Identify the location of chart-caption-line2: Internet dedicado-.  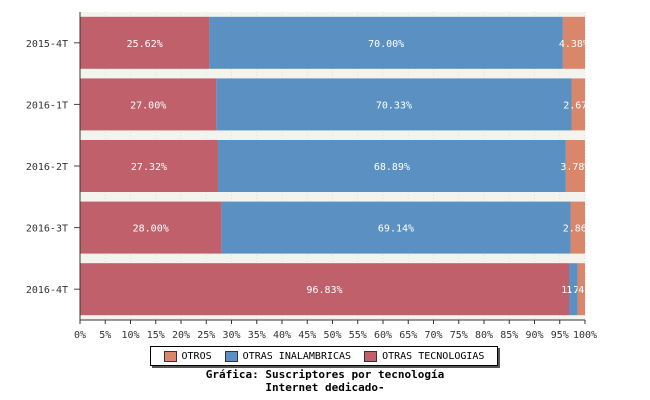
(325, 387).